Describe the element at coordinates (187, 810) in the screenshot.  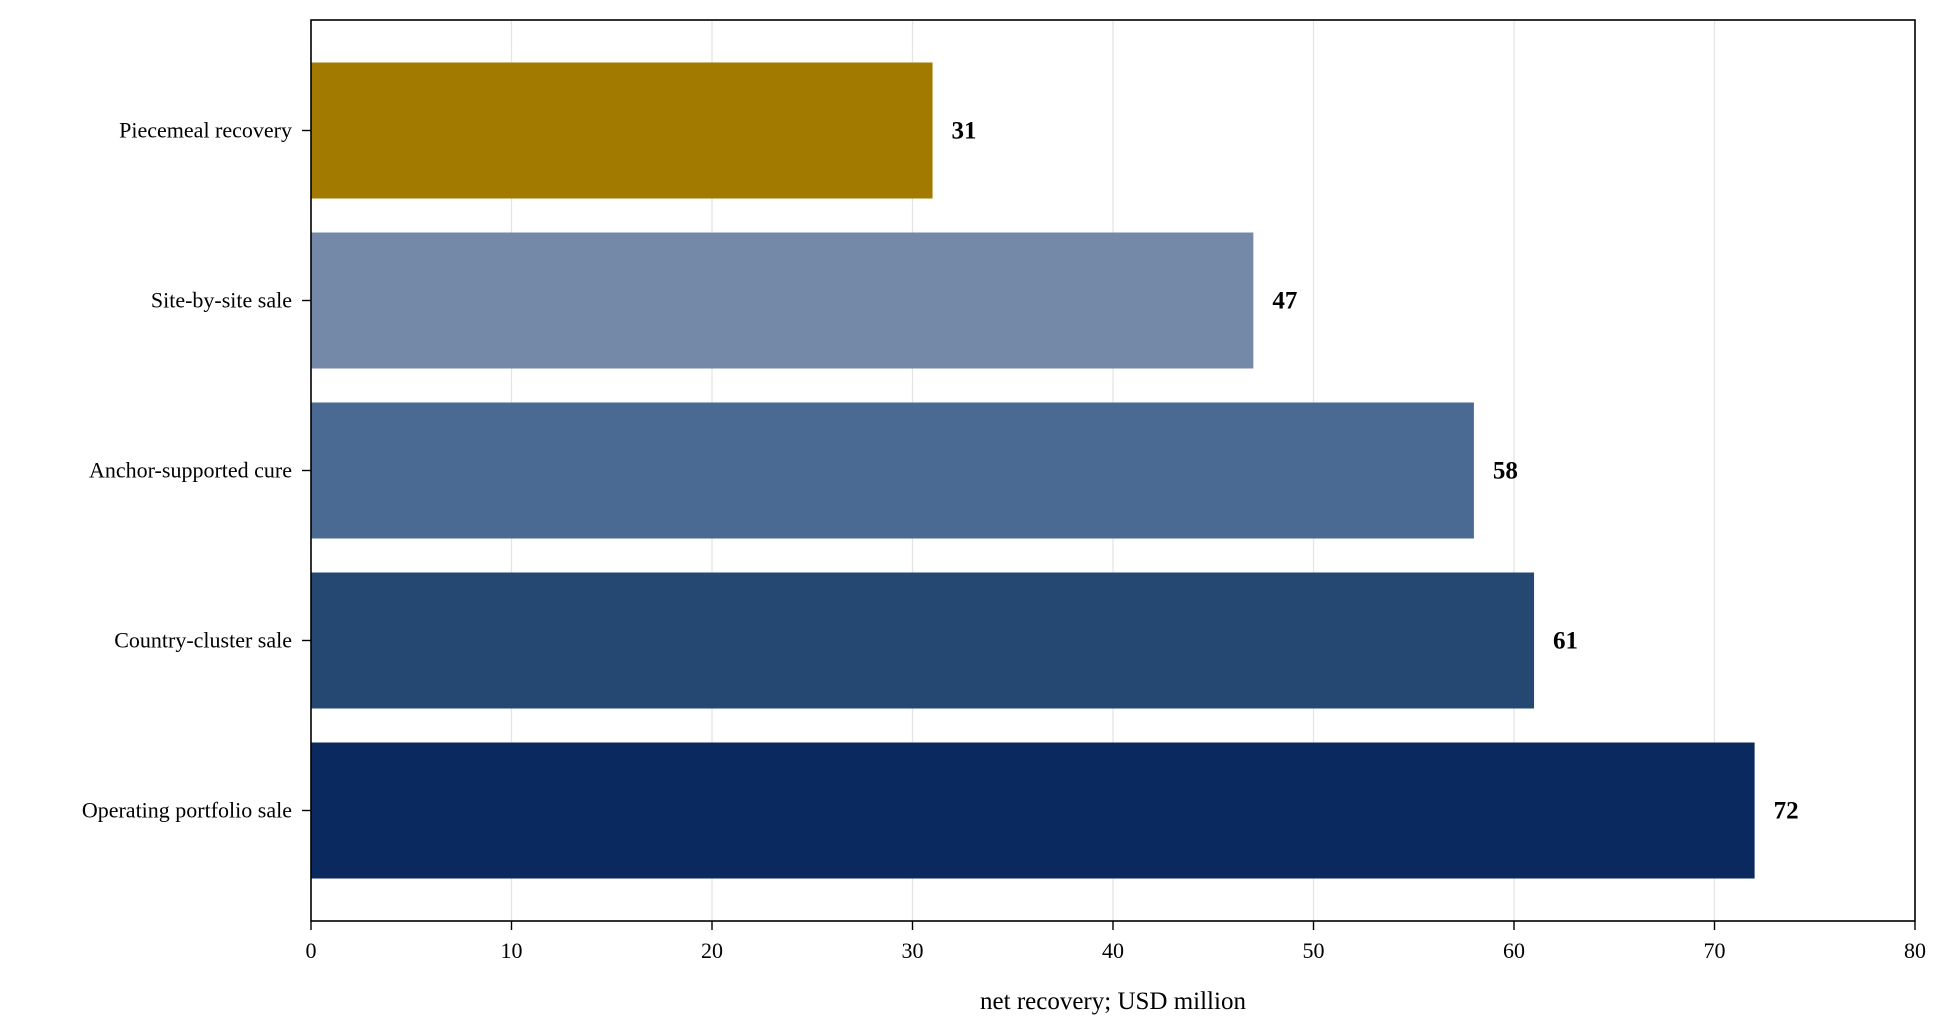
I see `y-tick-label: Operating portfolio sale` at that location.